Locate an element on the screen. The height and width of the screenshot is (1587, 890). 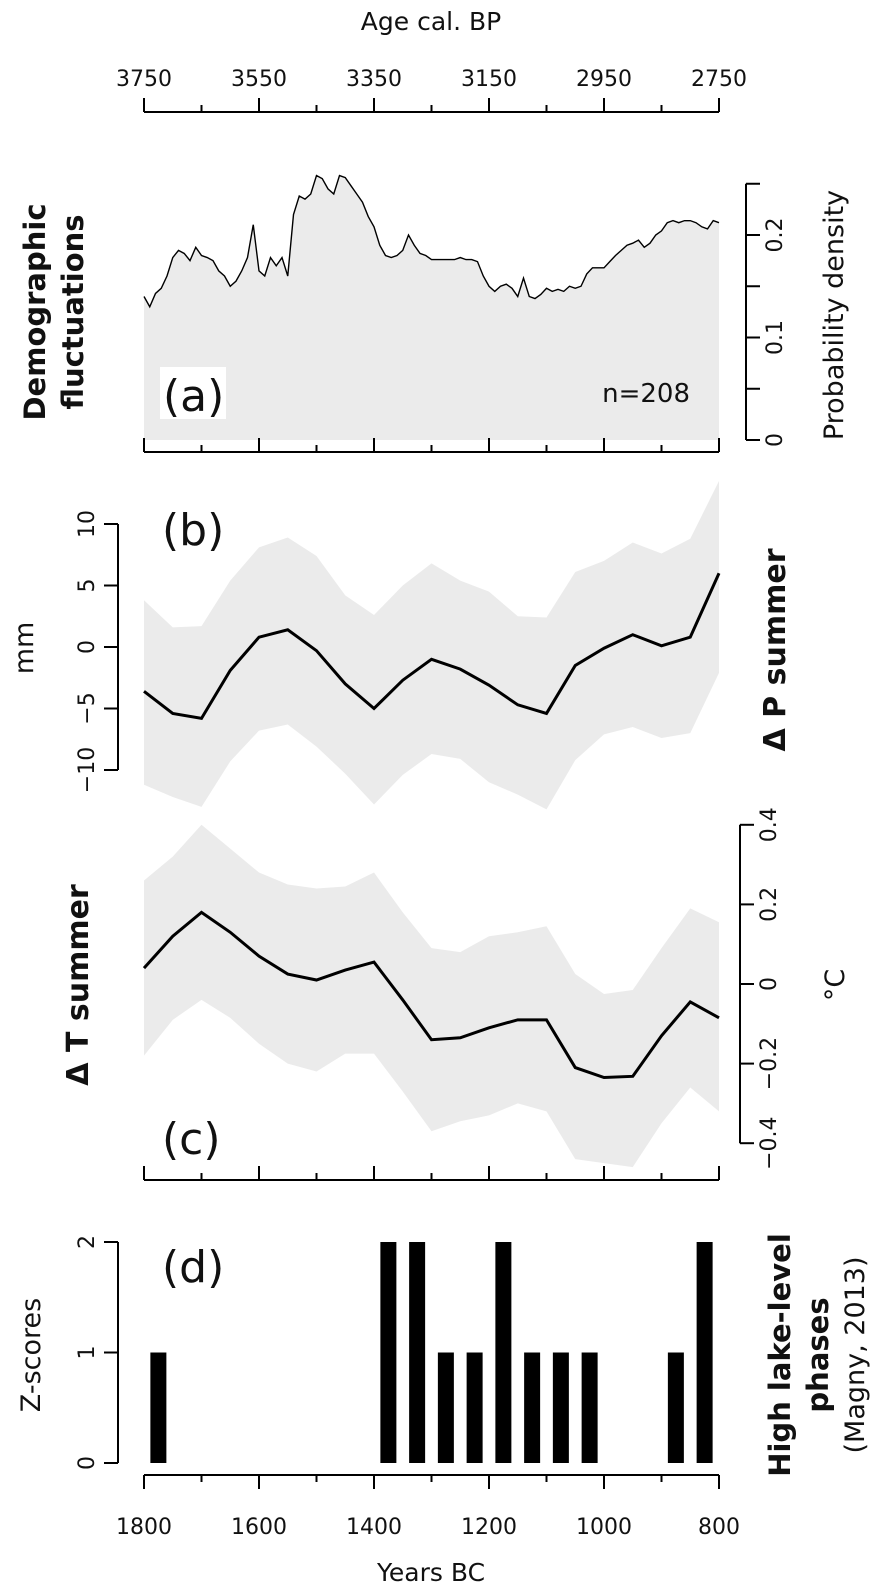
y-axis-c-tick-label: −0.4 is located at coordinates (769, 1142).